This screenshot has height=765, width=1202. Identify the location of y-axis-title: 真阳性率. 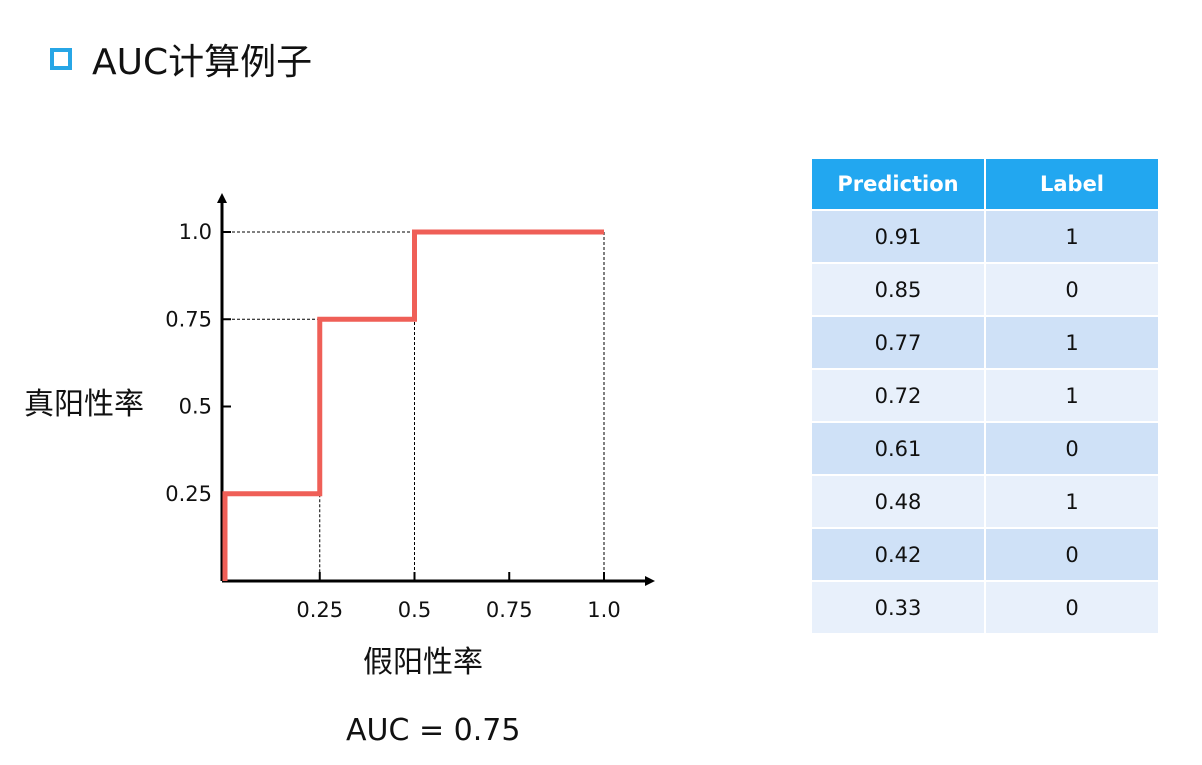
(84, 404).